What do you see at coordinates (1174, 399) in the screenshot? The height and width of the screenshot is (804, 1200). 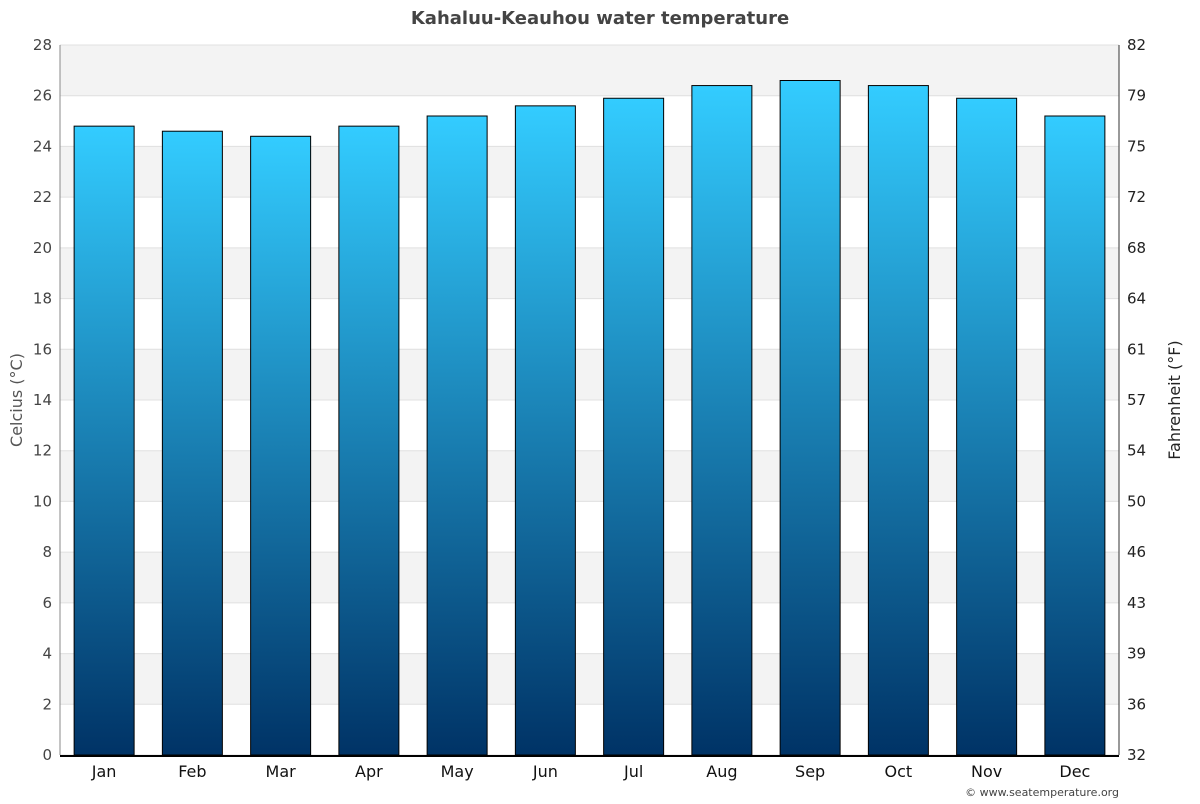 I see `y2-axis-label: Fahrenheit (°F)` at bounding box center [1174, 399].